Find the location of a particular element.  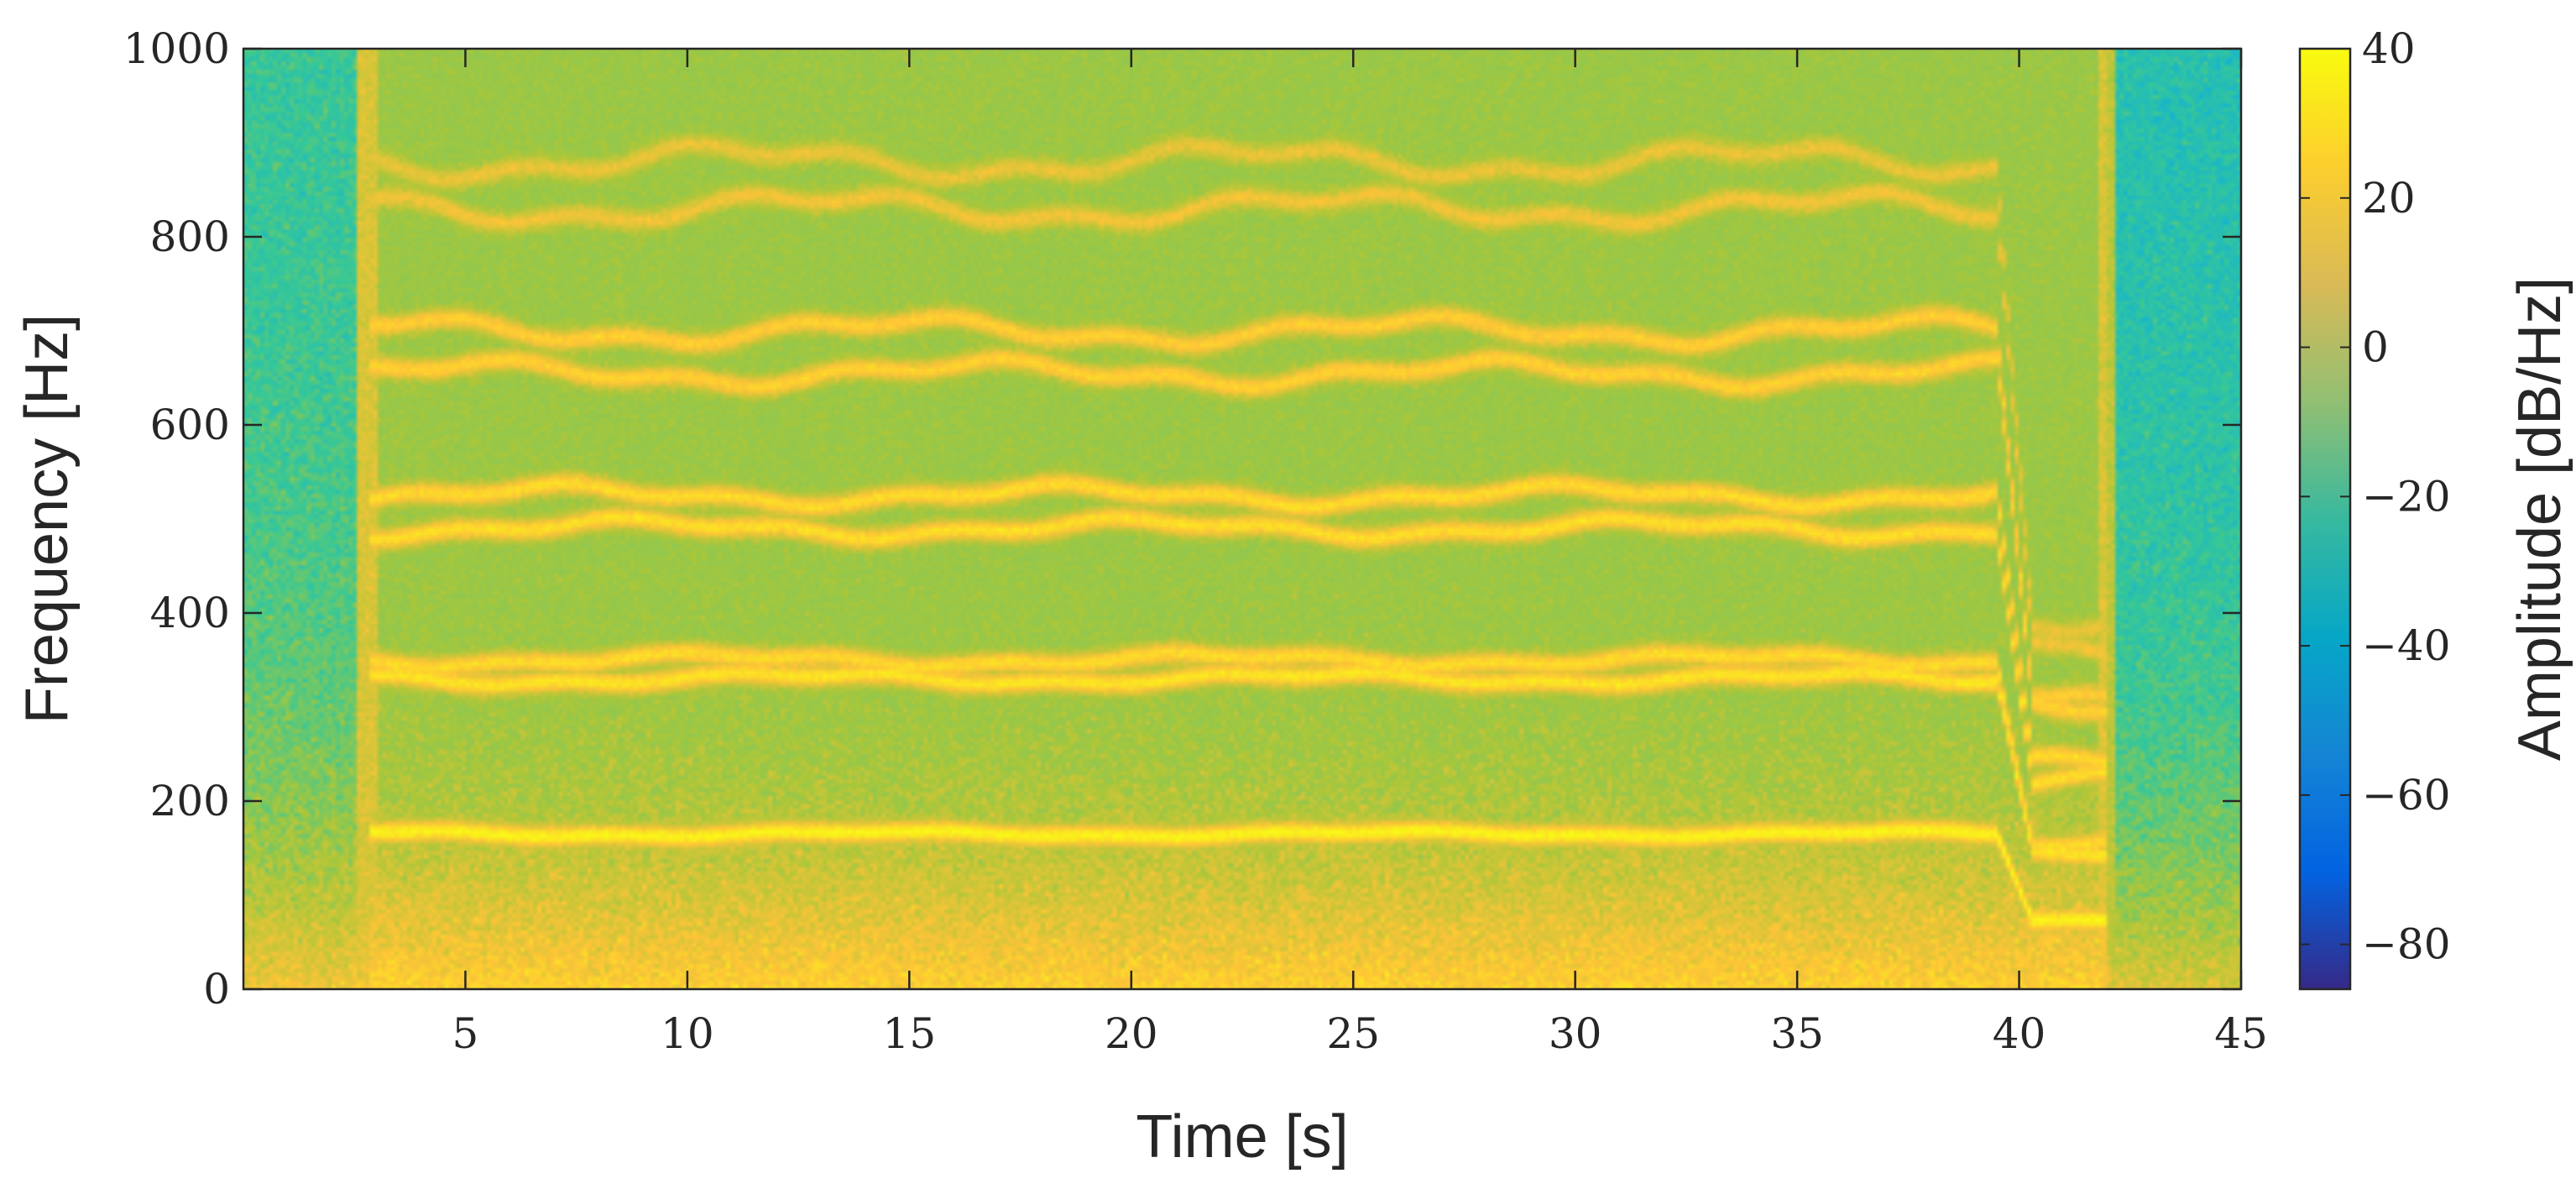

x-tick-label: 40 is located at coordinates (2019, 1033).